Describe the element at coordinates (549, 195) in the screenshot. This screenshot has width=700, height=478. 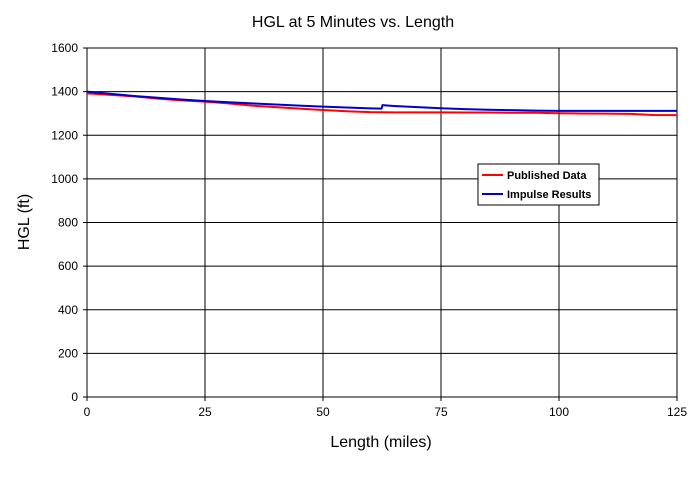
I see `legend-label-impulse-results: Impulse Results` at that location.